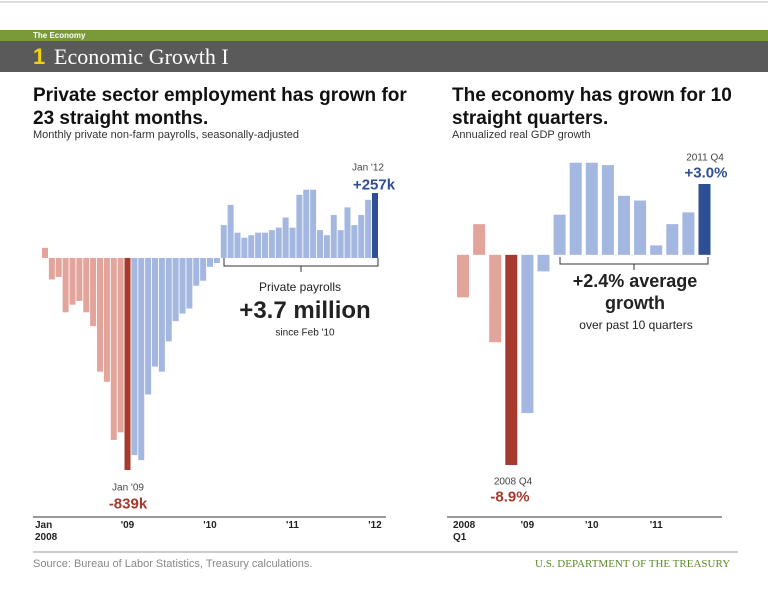 This screenshot has width=768, height=596. I want to click on annotation: Jan '12, so click(368, 168).